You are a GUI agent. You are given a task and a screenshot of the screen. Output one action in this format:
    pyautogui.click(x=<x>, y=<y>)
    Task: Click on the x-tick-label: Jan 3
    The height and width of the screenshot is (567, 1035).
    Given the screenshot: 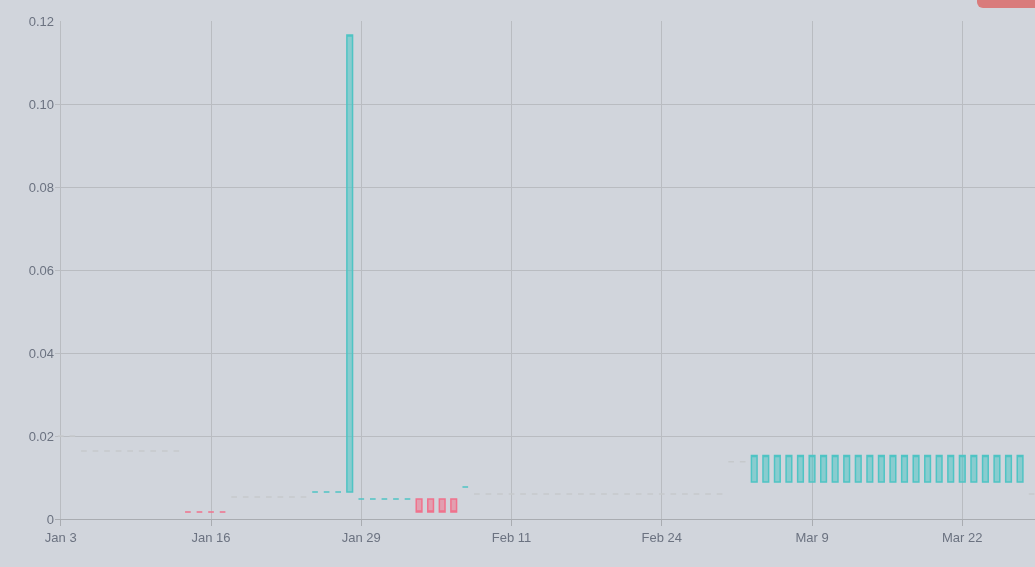 What is the action you would take?
    pyautogui.click(x=60, y=537)
    